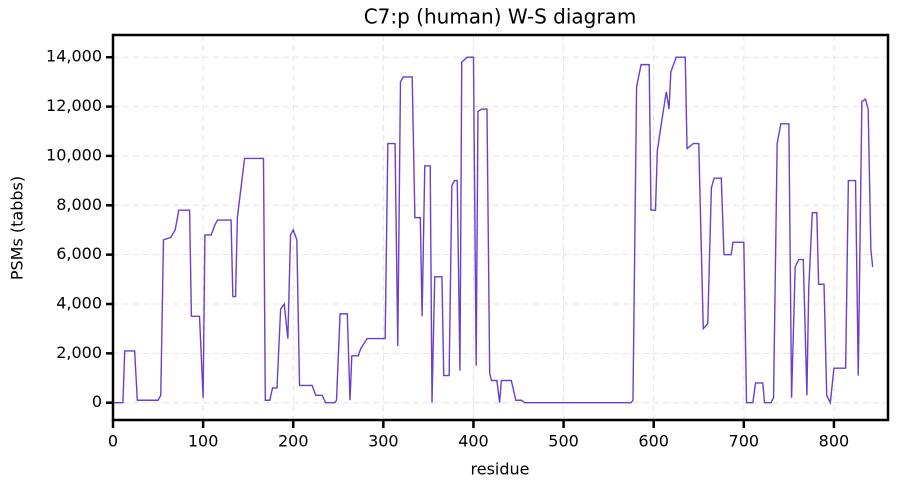 The height and width of the screenshot is (492, 898). What do you see at coordinates (74, 56) in the screenshot?
I see `y-tick-label: 14,000` at bounding box center [74, 56].